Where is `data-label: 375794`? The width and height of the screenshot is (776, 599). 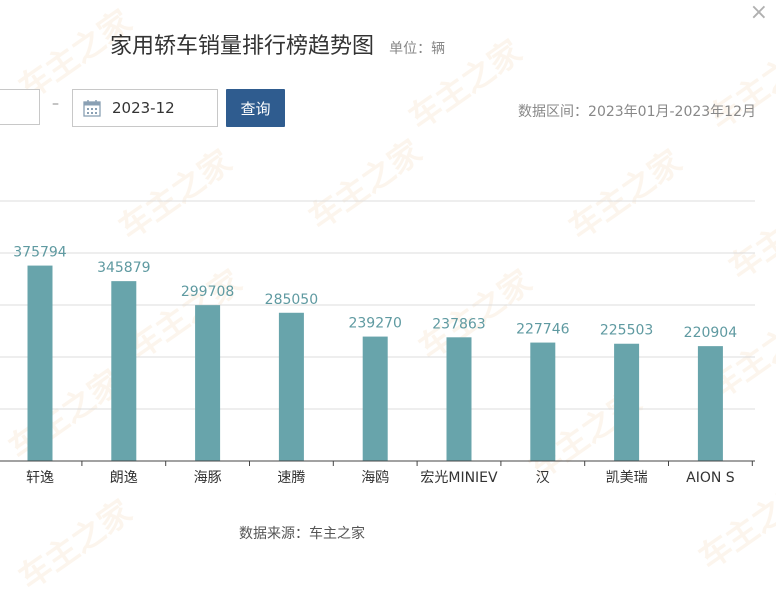 data-label: 375794 is located at coordinates (40, 253).